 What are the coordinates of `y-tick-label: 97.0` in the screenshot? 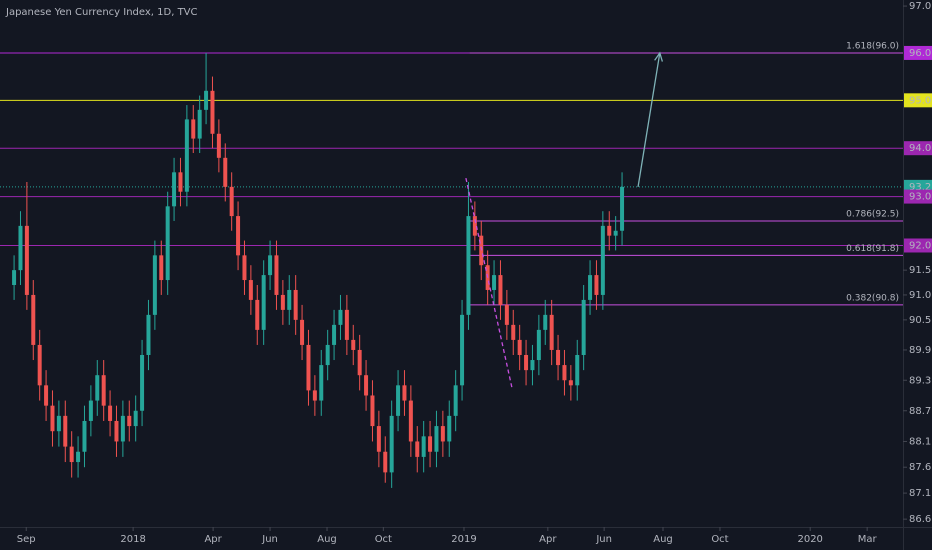 It's located at (920, 6).